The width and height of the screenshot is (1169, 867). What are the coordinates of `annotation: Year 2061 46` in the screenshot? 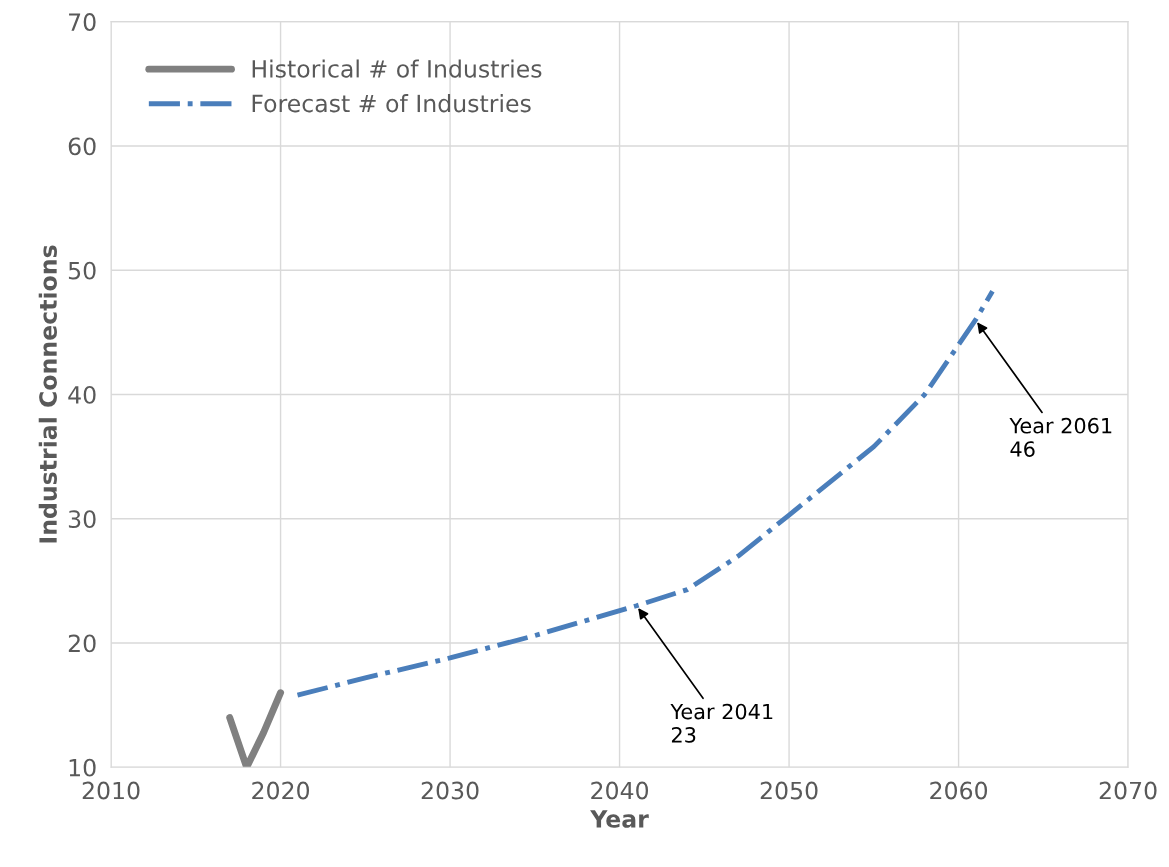 It's located at (1060, 437).